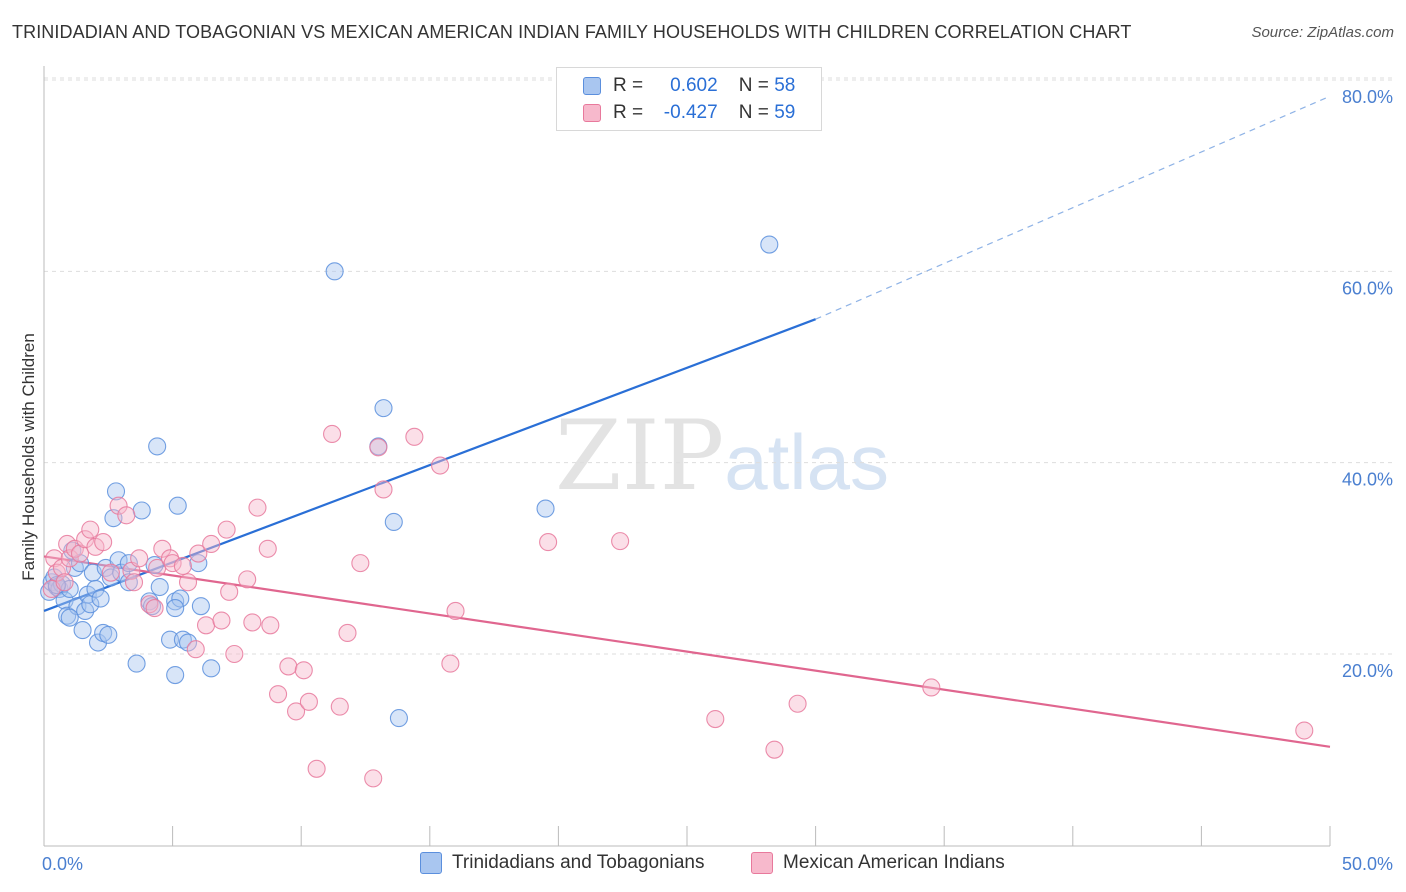 This screenshot has width=1406, height=892. I want to click on y-tick-label: 40.0%, so click(1367, 480).